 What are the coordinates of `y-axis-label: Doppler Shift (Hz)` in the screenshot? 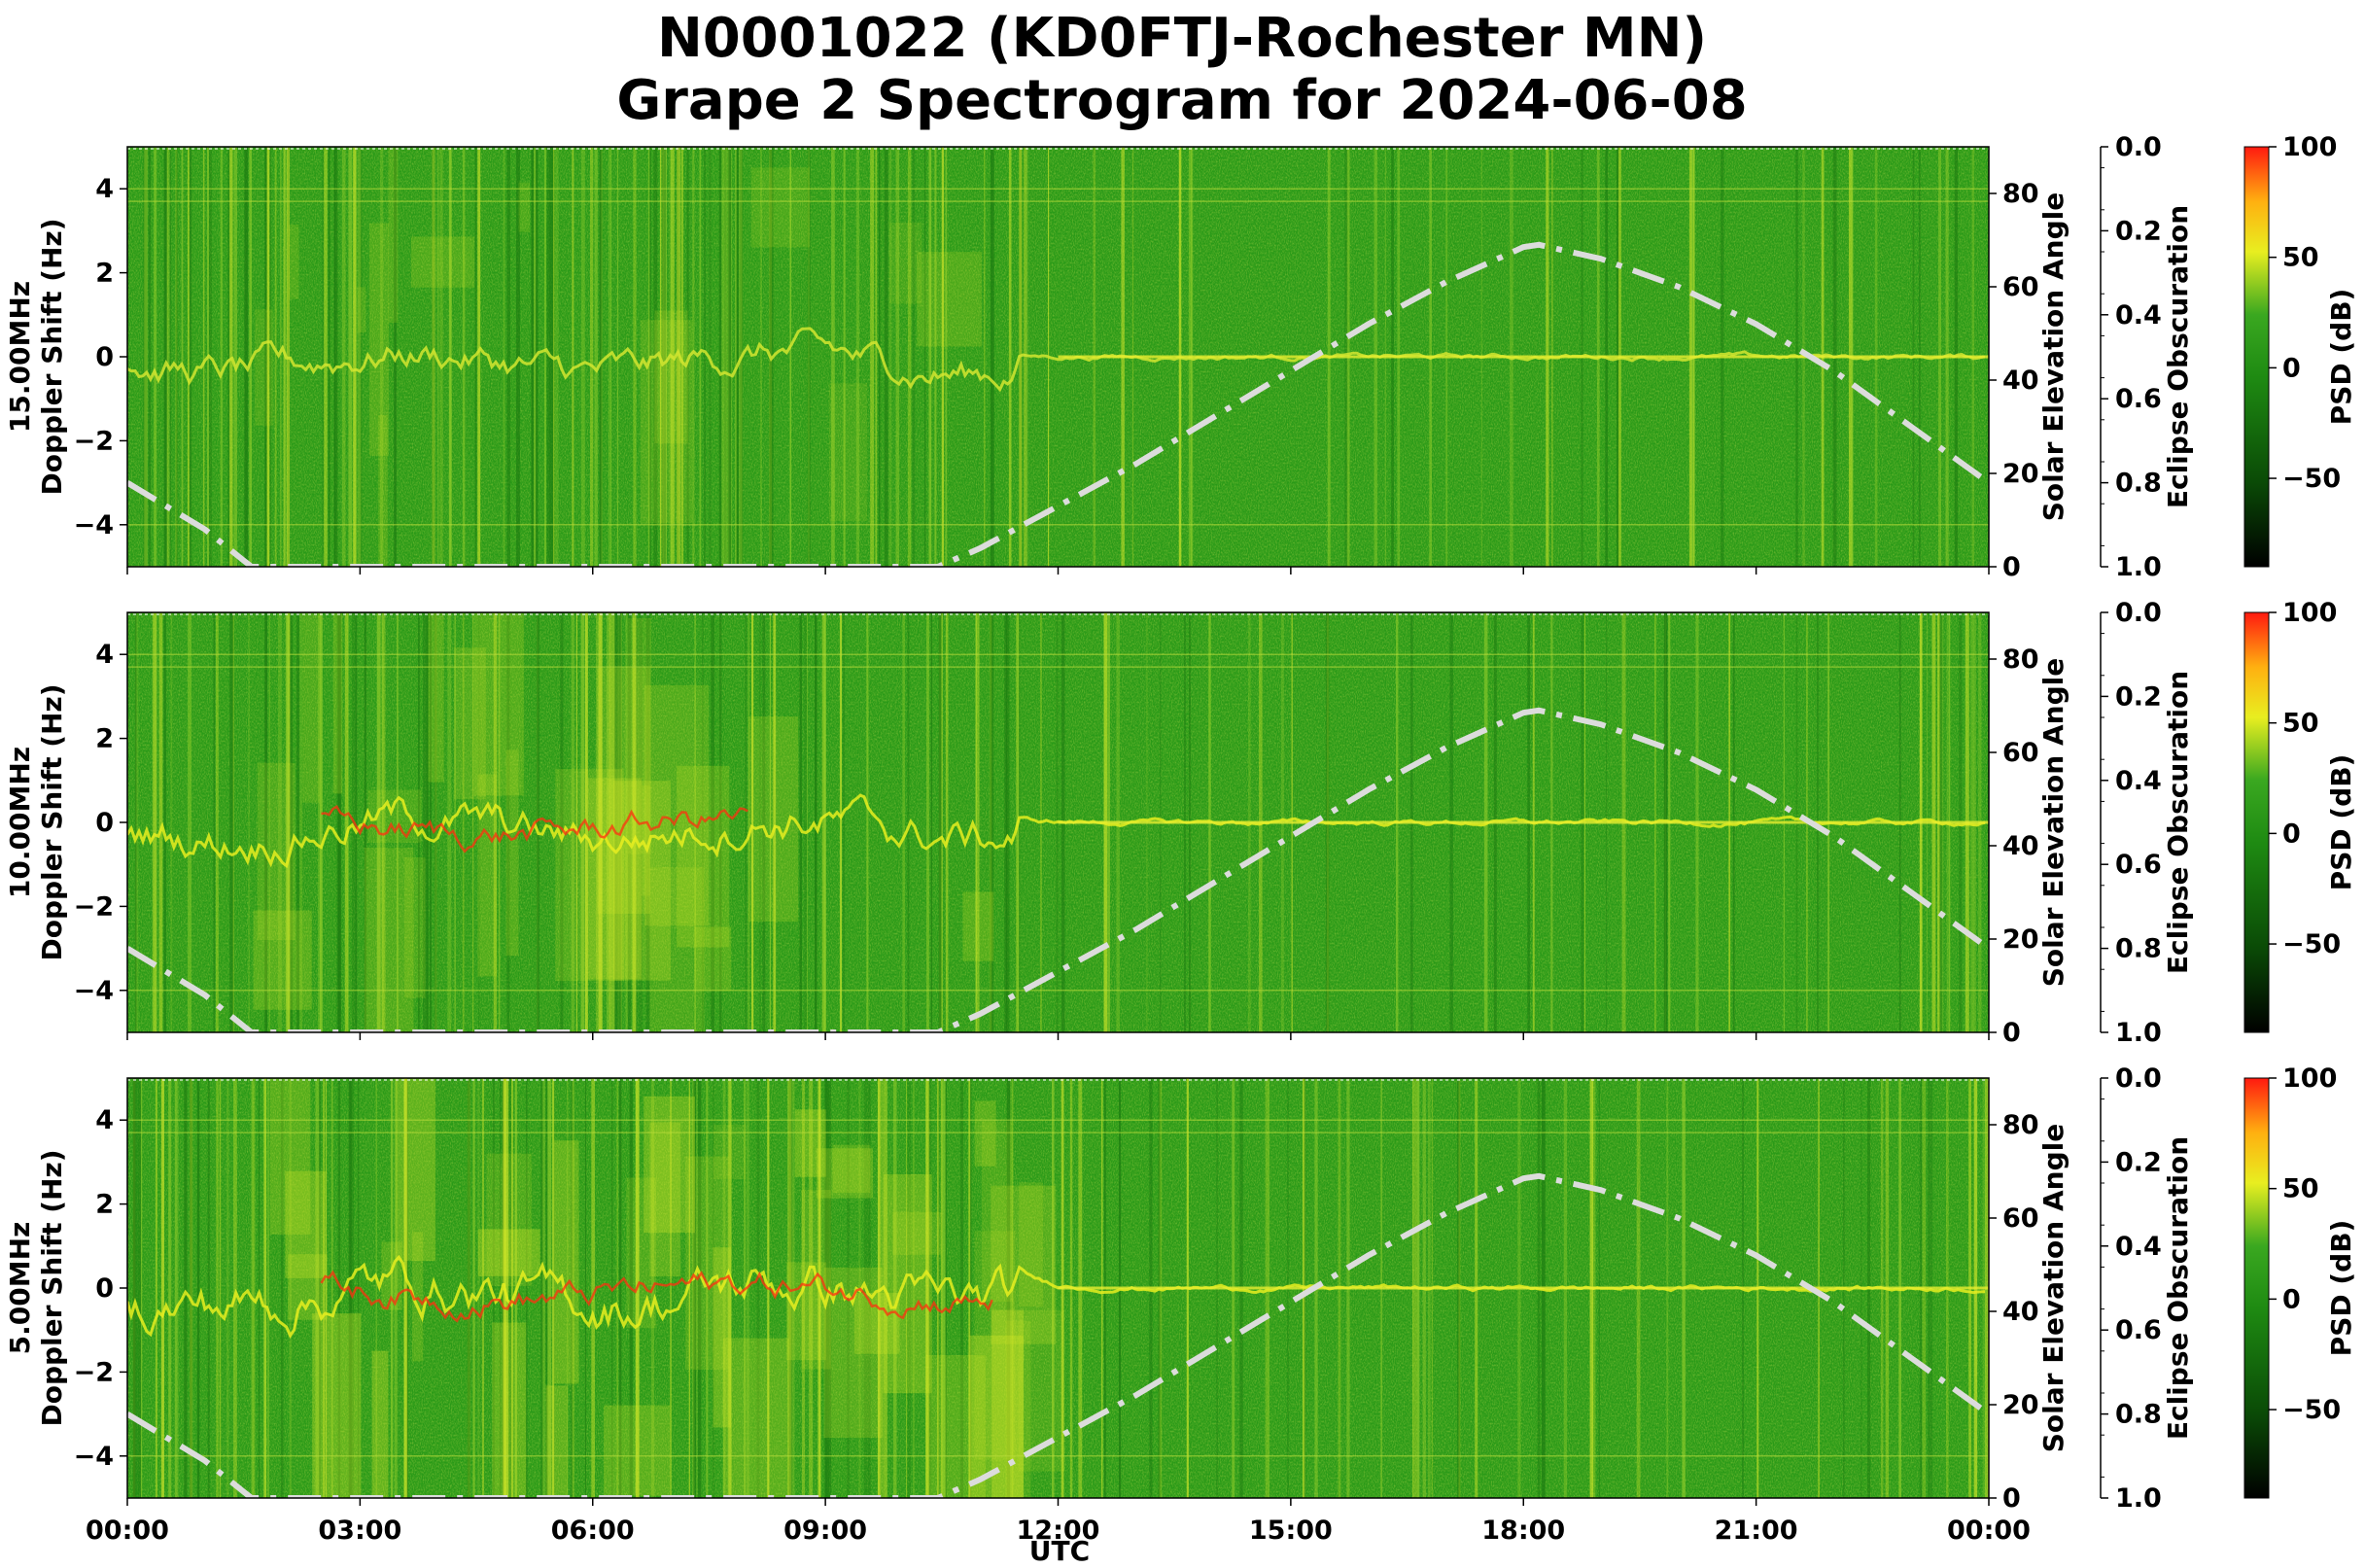 It's located at (52, 1287).